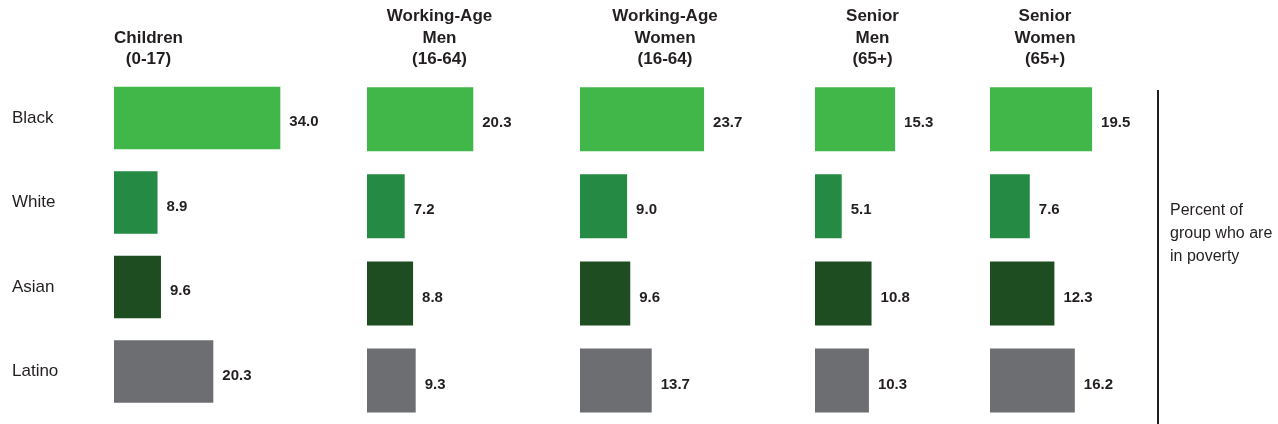  Describe the element at coordinates (919, 122) in the screenshot. I see `data-label: 15.3` at that location.